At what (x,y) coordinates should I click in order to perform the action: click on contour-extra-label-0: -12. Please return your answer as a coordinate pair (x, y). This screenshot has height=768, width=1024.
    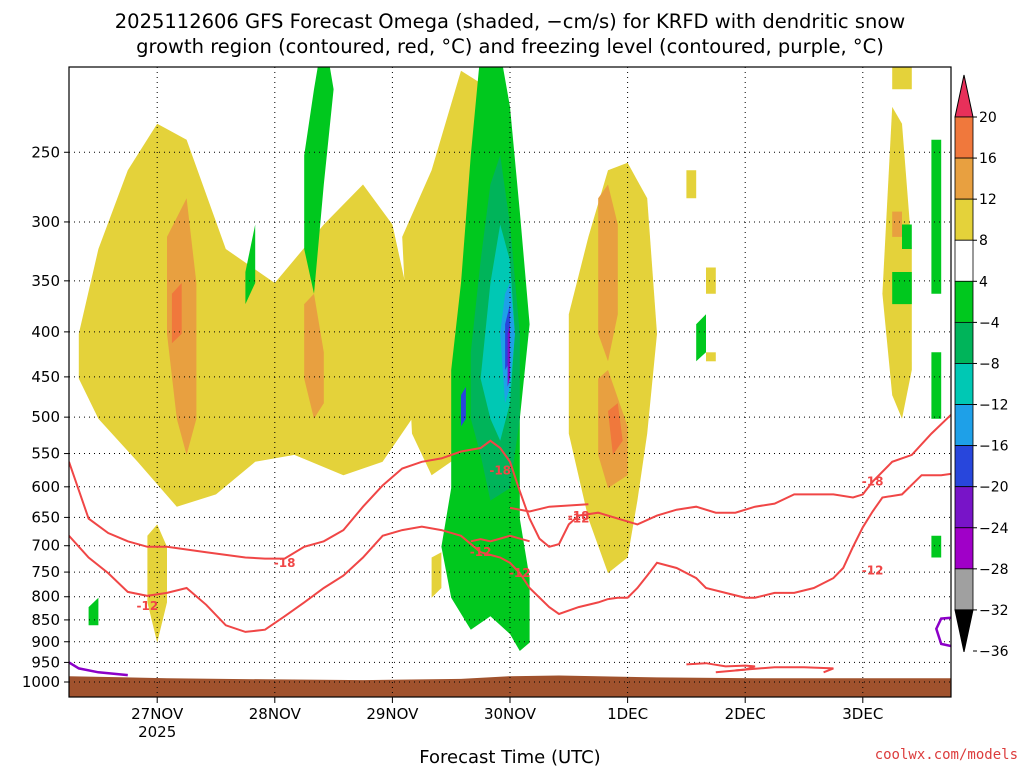
    Looking at the image, I should click on (481, 552).